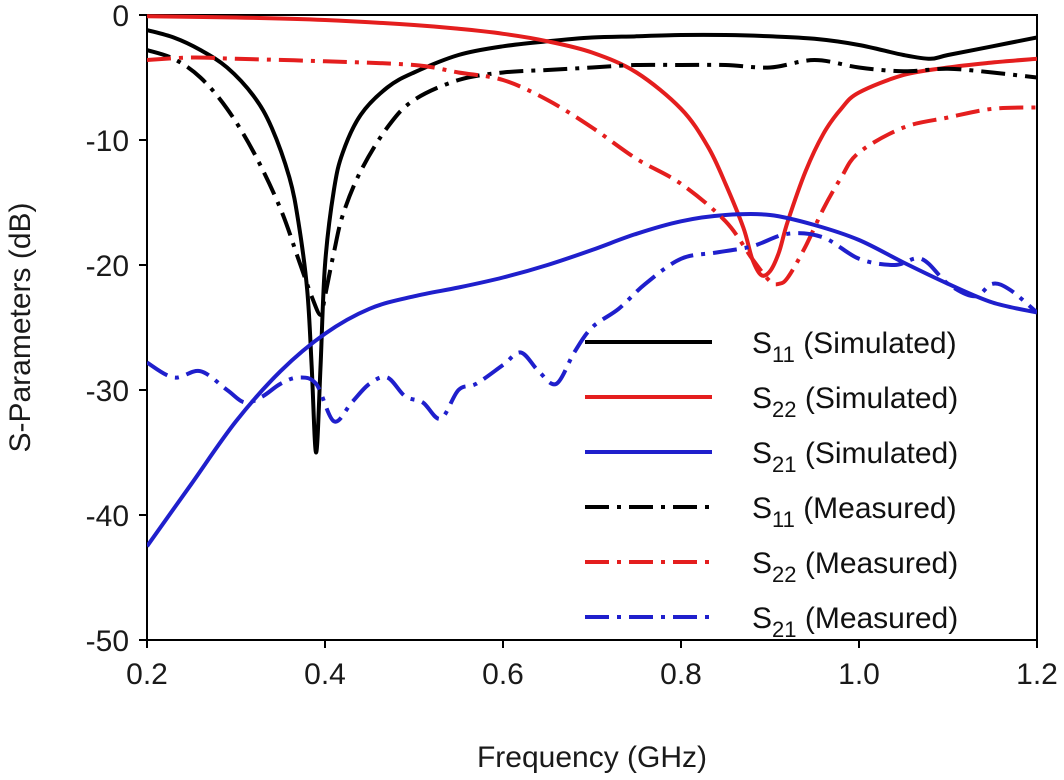  Describe the element at coordinates (854, 512) in the screenshot. I see `legend-label: S11 (Measured)` at that location.